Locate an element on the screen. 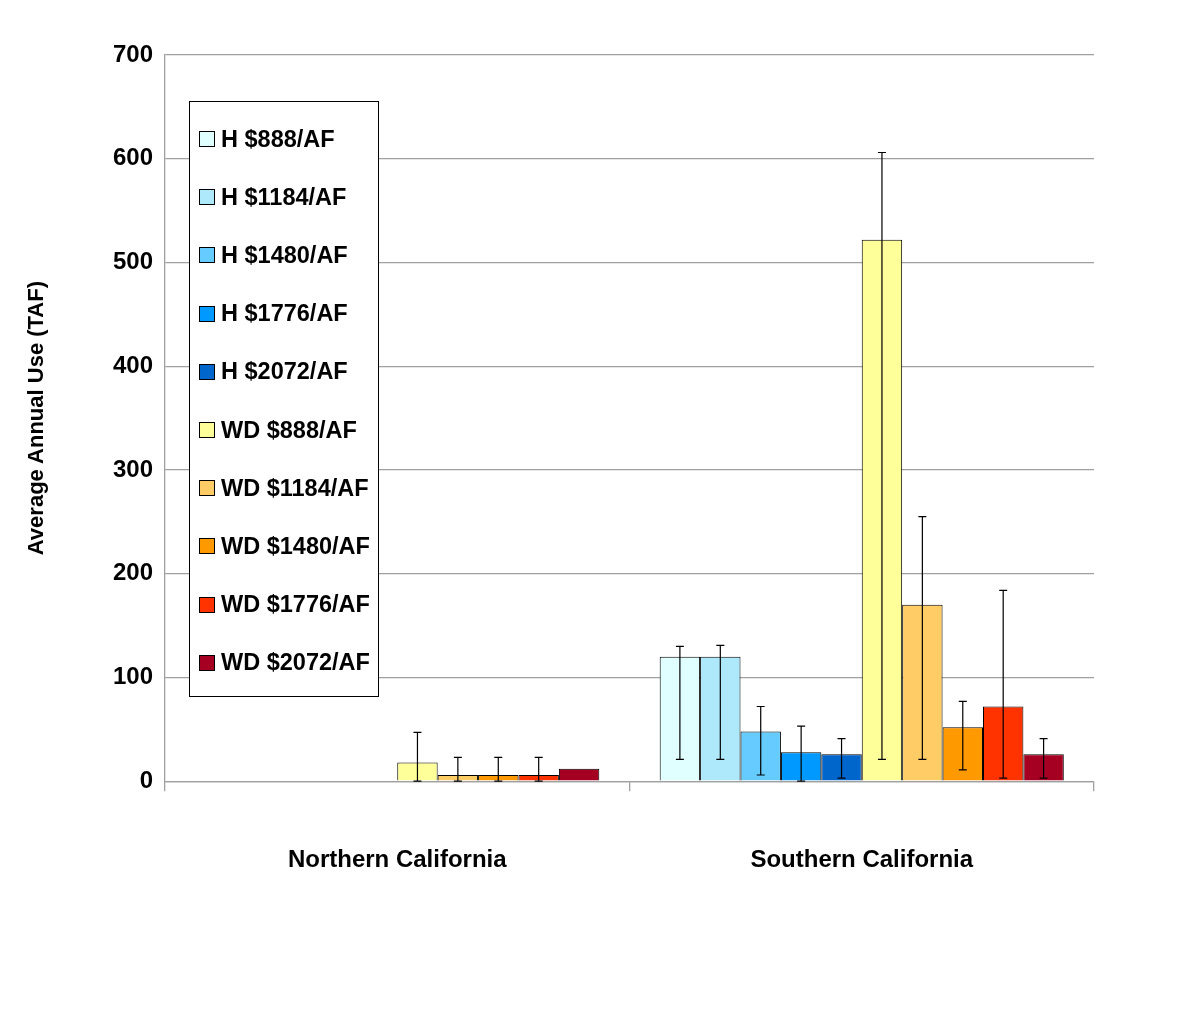  y-tick-label: 0 is located at coordinates (146, 779).